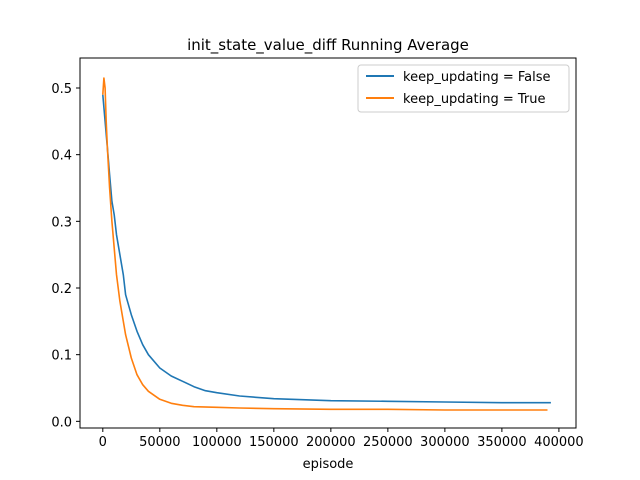 This screenshot has height=480, width=640. Describe the element at coordinates (61, 156) in the screenshot. I see `y-tick-label: 0.4` at that location.